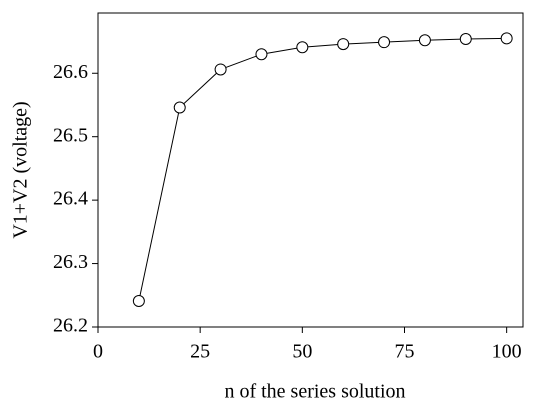 The image size is (550, 411). What do you see at coordinates (314, 392) in the screenshot?
I see `x-axis-label: n of the series solution` at bounding box center [314, 392].